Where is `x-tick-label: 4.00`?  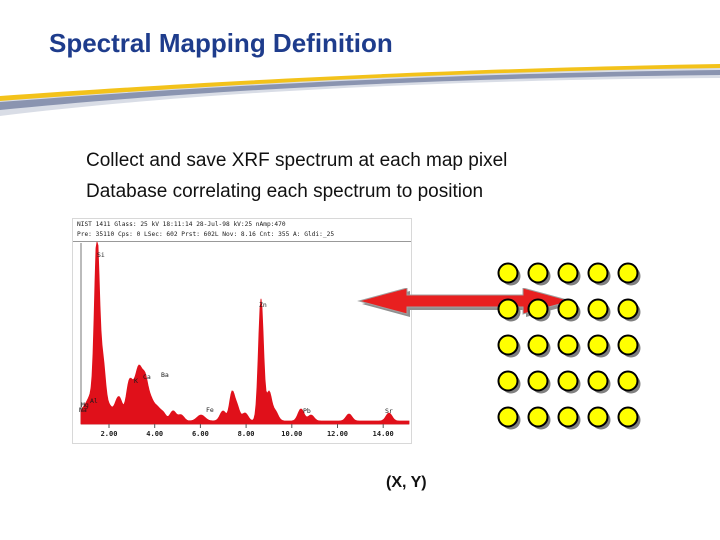 x-tick-label: 4.00 is located at coordinates (154, 434).